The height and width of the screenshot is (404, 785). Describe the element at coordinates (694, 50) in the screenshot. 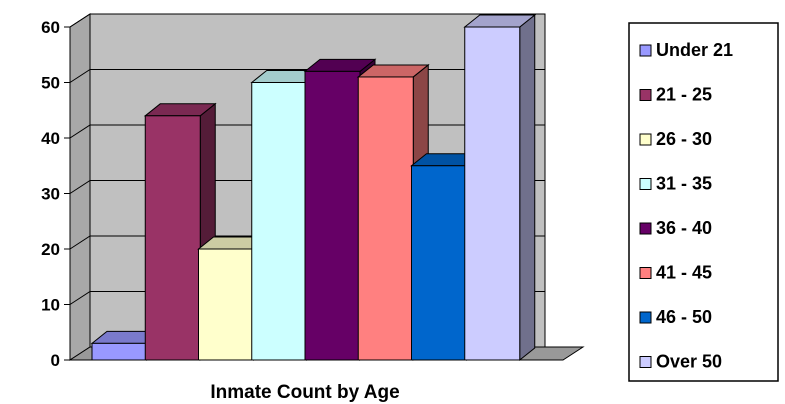

I see `legend-label: Under 21` at that location.